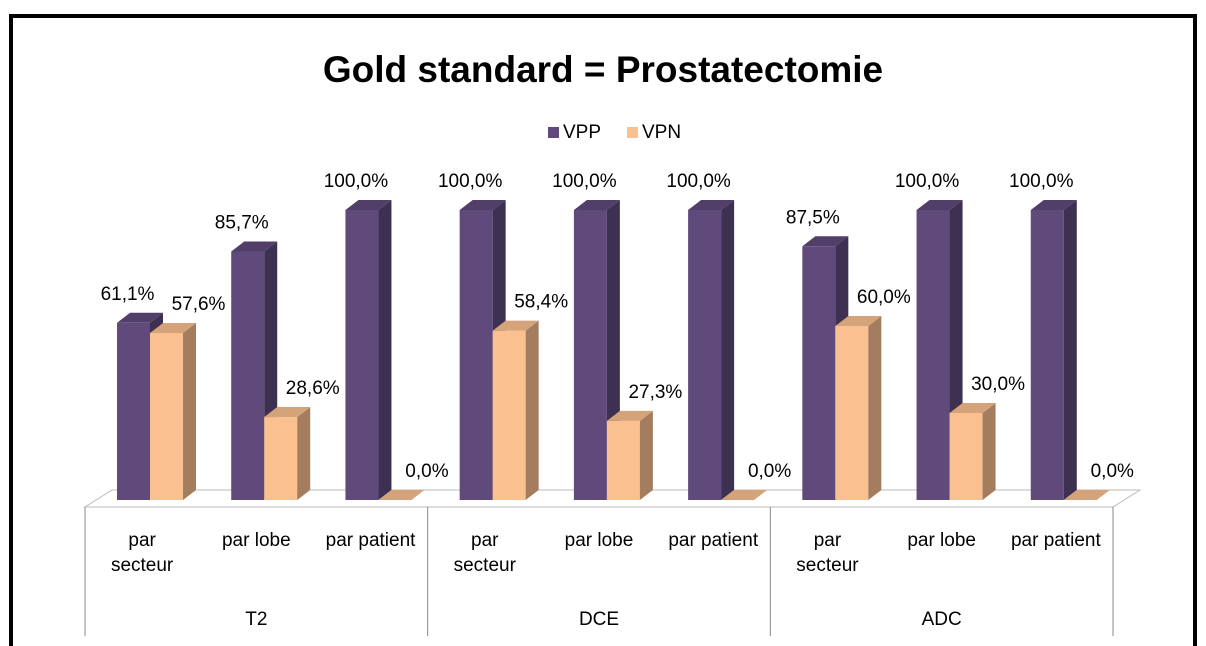 This screenshot has width=1206, height=646. I want to click on legend-label: VPN, so click(661, 132).